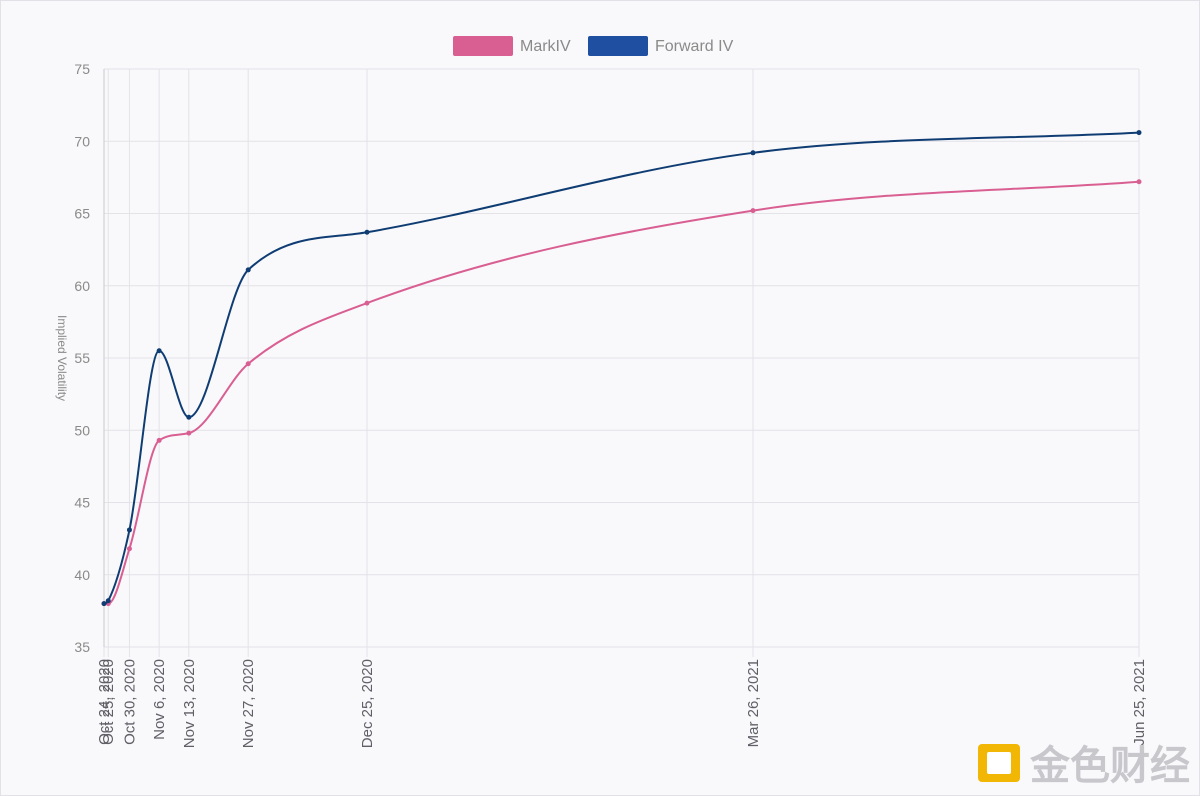  I want to click on x-tick-label: Dec 25, 2020, so click(367, 703).